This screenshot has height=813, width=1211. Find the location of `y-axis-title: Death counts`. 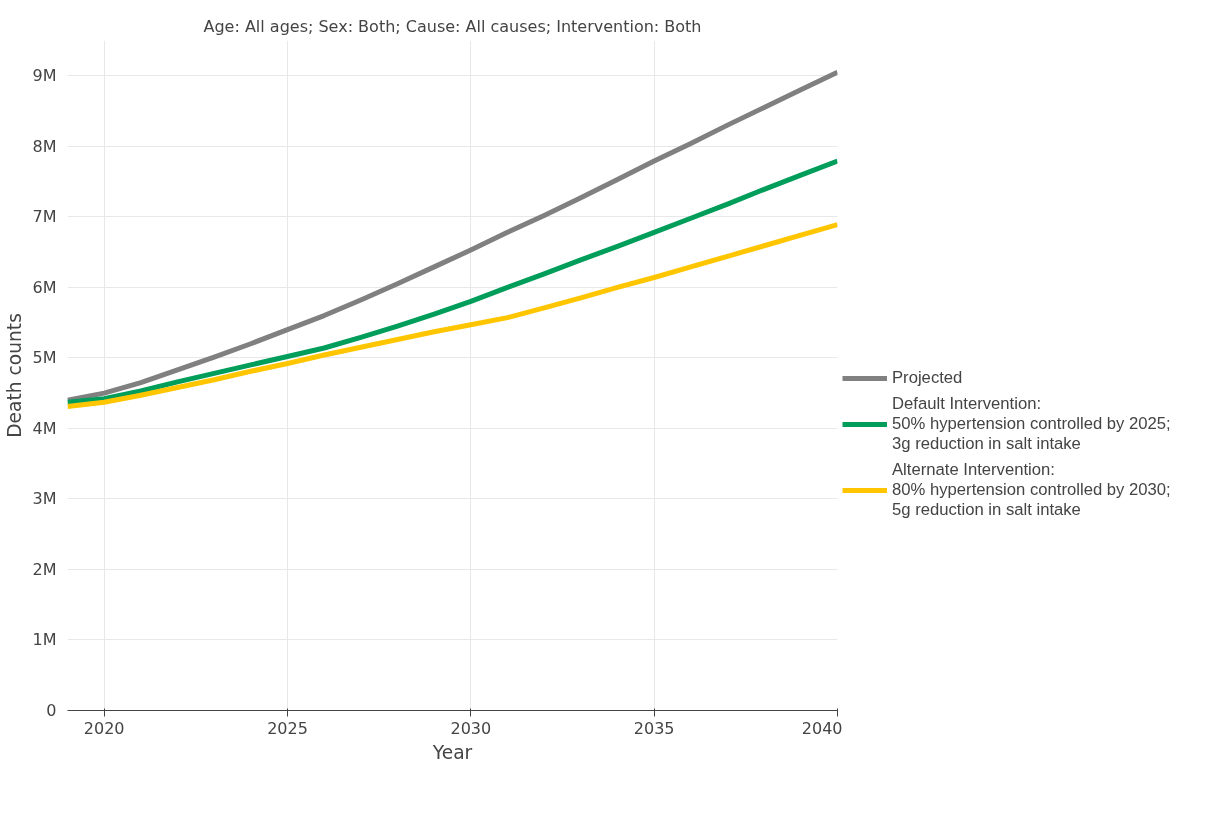

y-axis-title: Death counts is located at coordinates (14, 375).